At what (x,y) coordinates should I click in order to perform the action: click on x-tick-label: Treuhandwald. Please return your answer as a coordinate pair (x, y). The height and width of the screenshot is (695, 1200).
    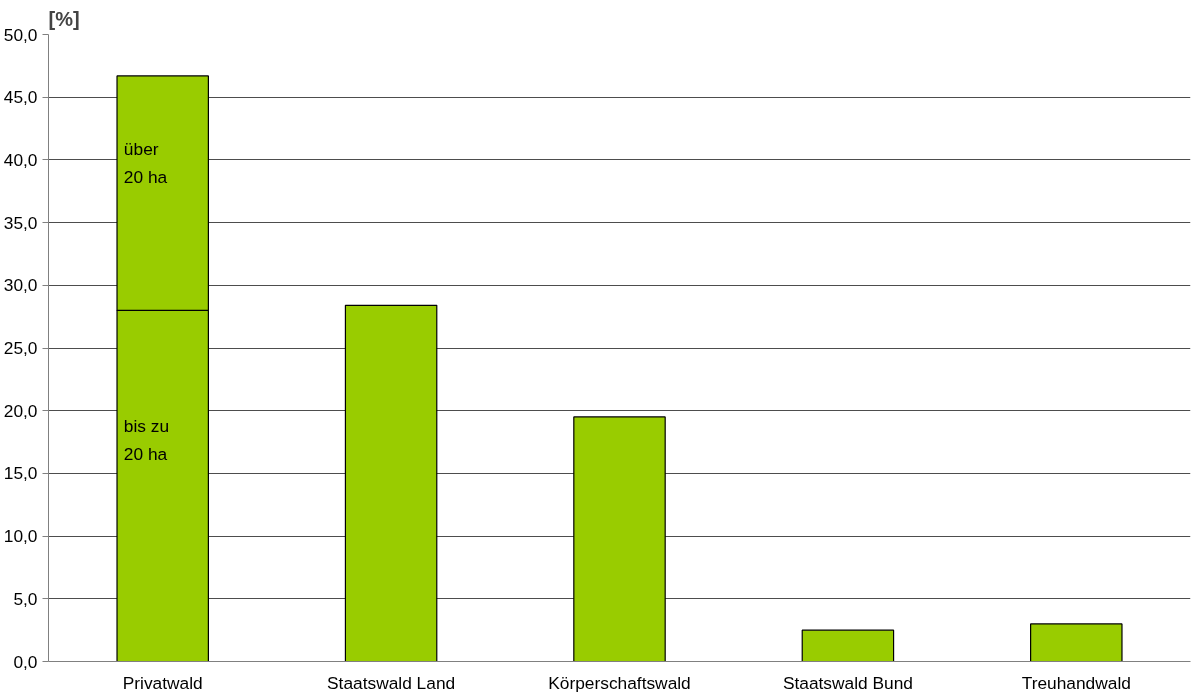
    Looking at the image, I should click on (1076, 682).